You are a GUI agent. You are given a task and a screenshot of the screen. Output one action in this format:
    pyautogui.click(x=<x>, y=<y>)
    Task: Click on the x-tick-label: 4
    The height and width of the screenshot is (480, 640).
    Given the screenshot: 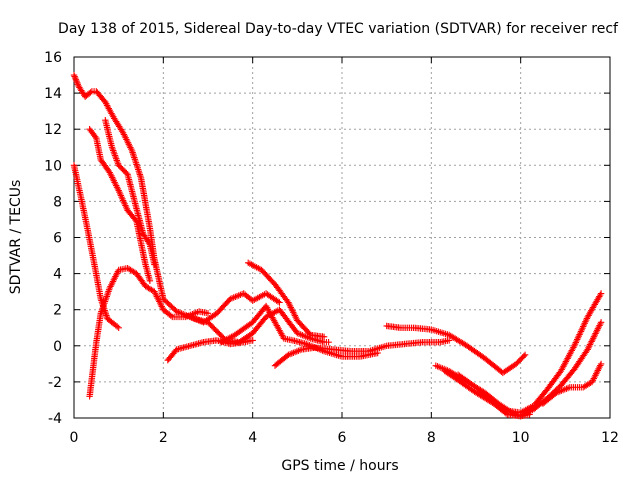 What is the action you would take?
    pyautogui.click(x=252, y=438)
    